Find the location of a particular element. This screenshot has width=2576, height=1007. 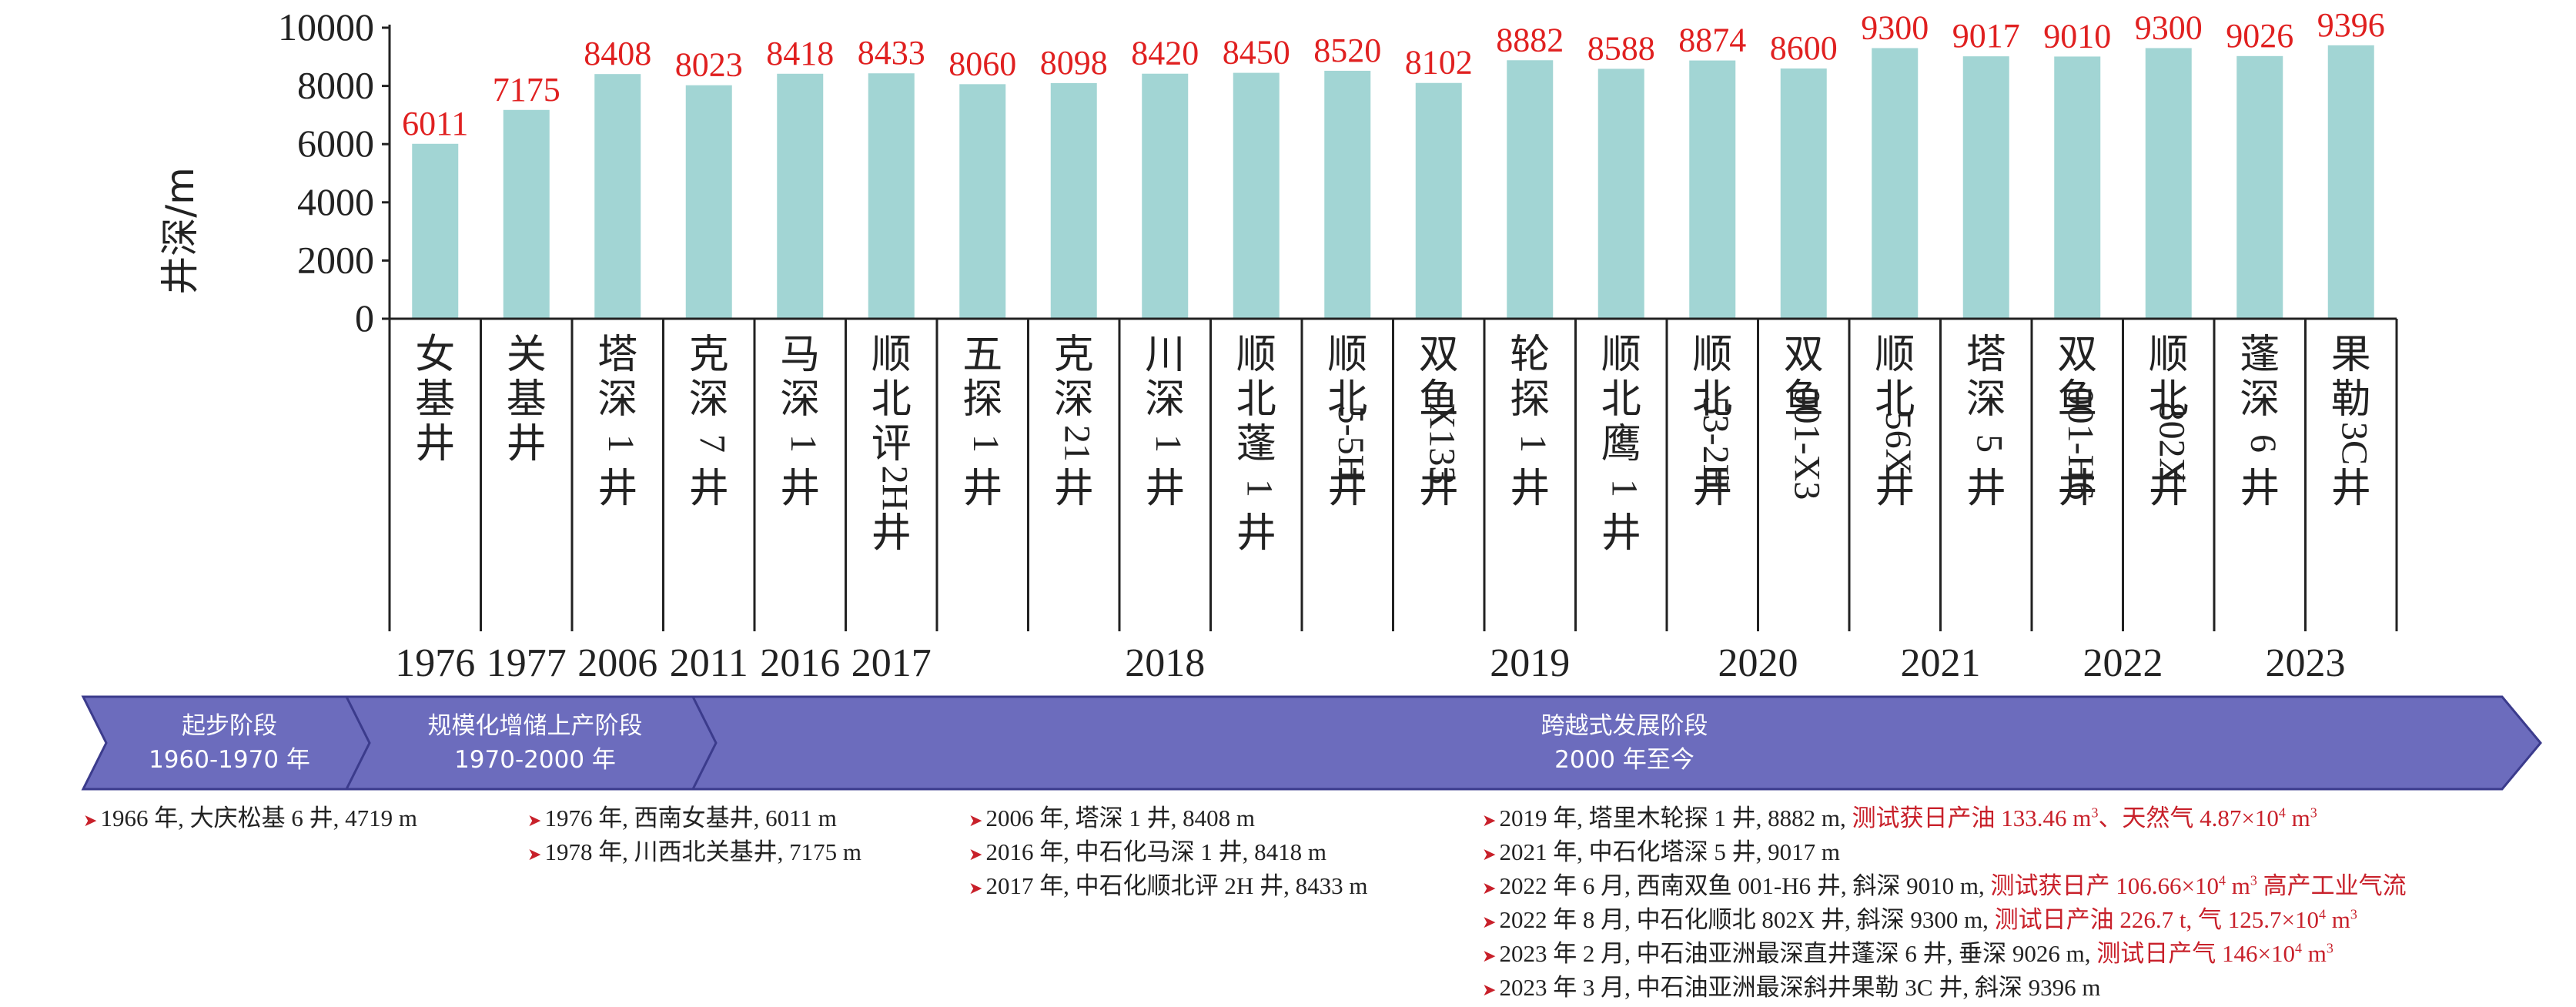

year-label: 2023 is located at coordinates (2306, 663).